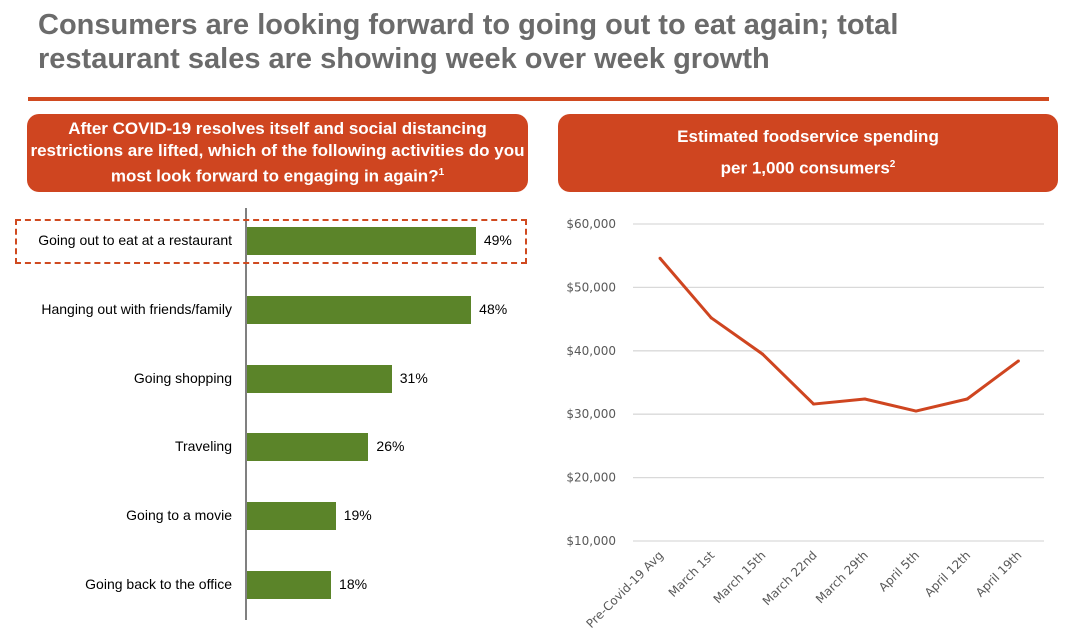  What do you see at coordinates (441, 173) in the screenshot?
I see `footnote-marker: 1` at bounding box center [441, 173].